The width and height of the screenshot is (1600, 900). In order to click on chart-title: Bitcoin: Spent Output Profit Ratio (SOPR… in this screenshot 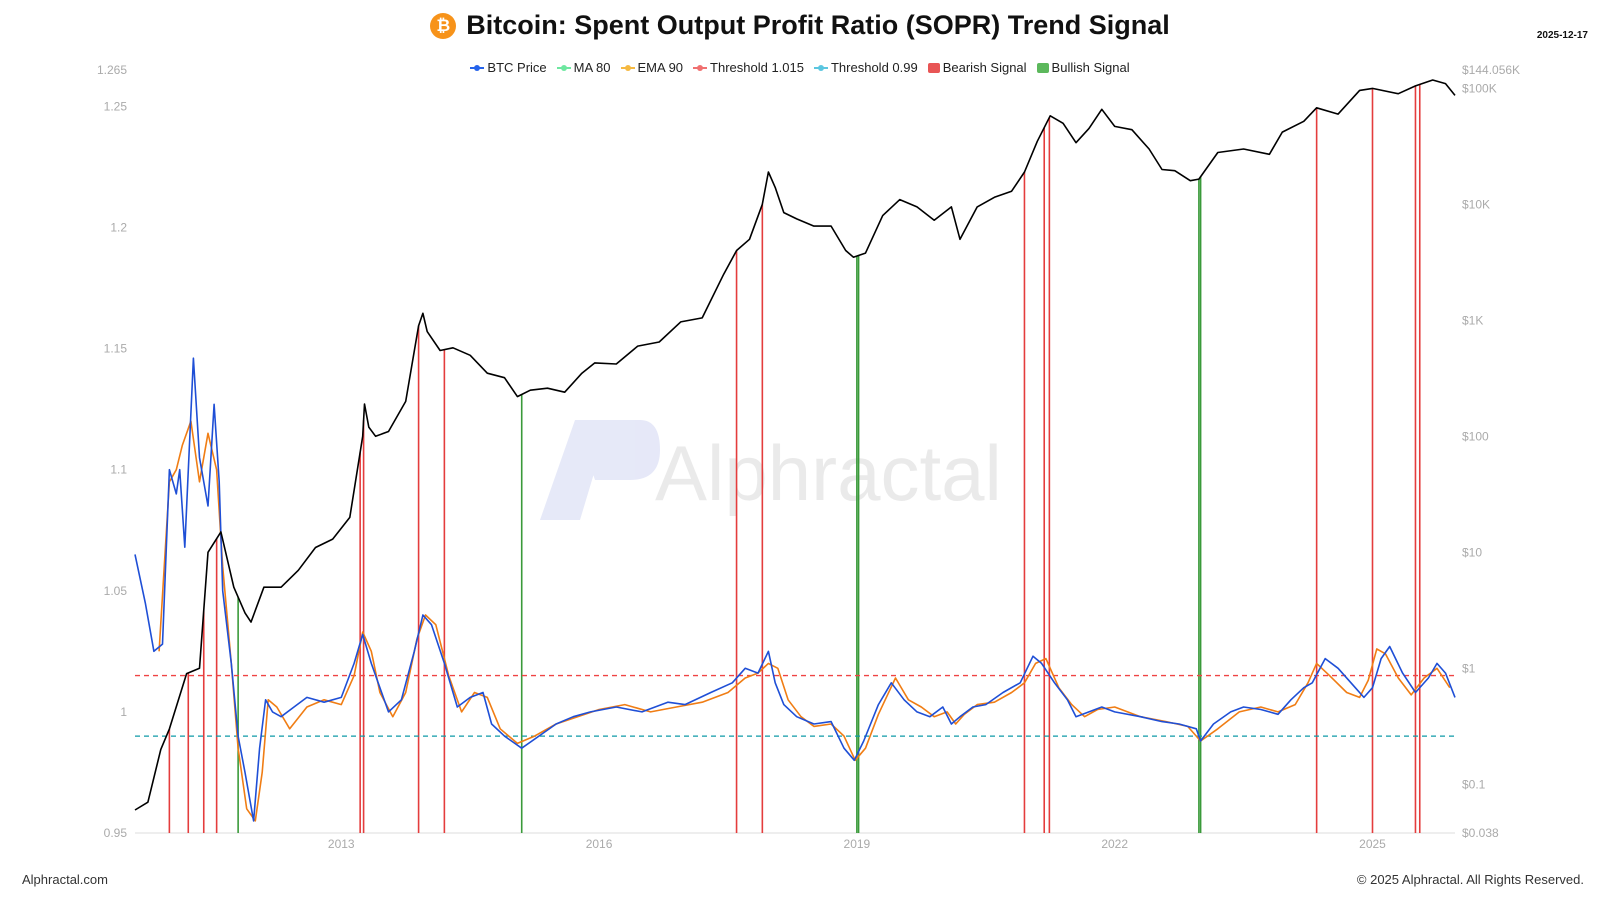, I will do `click(818, 25)`.